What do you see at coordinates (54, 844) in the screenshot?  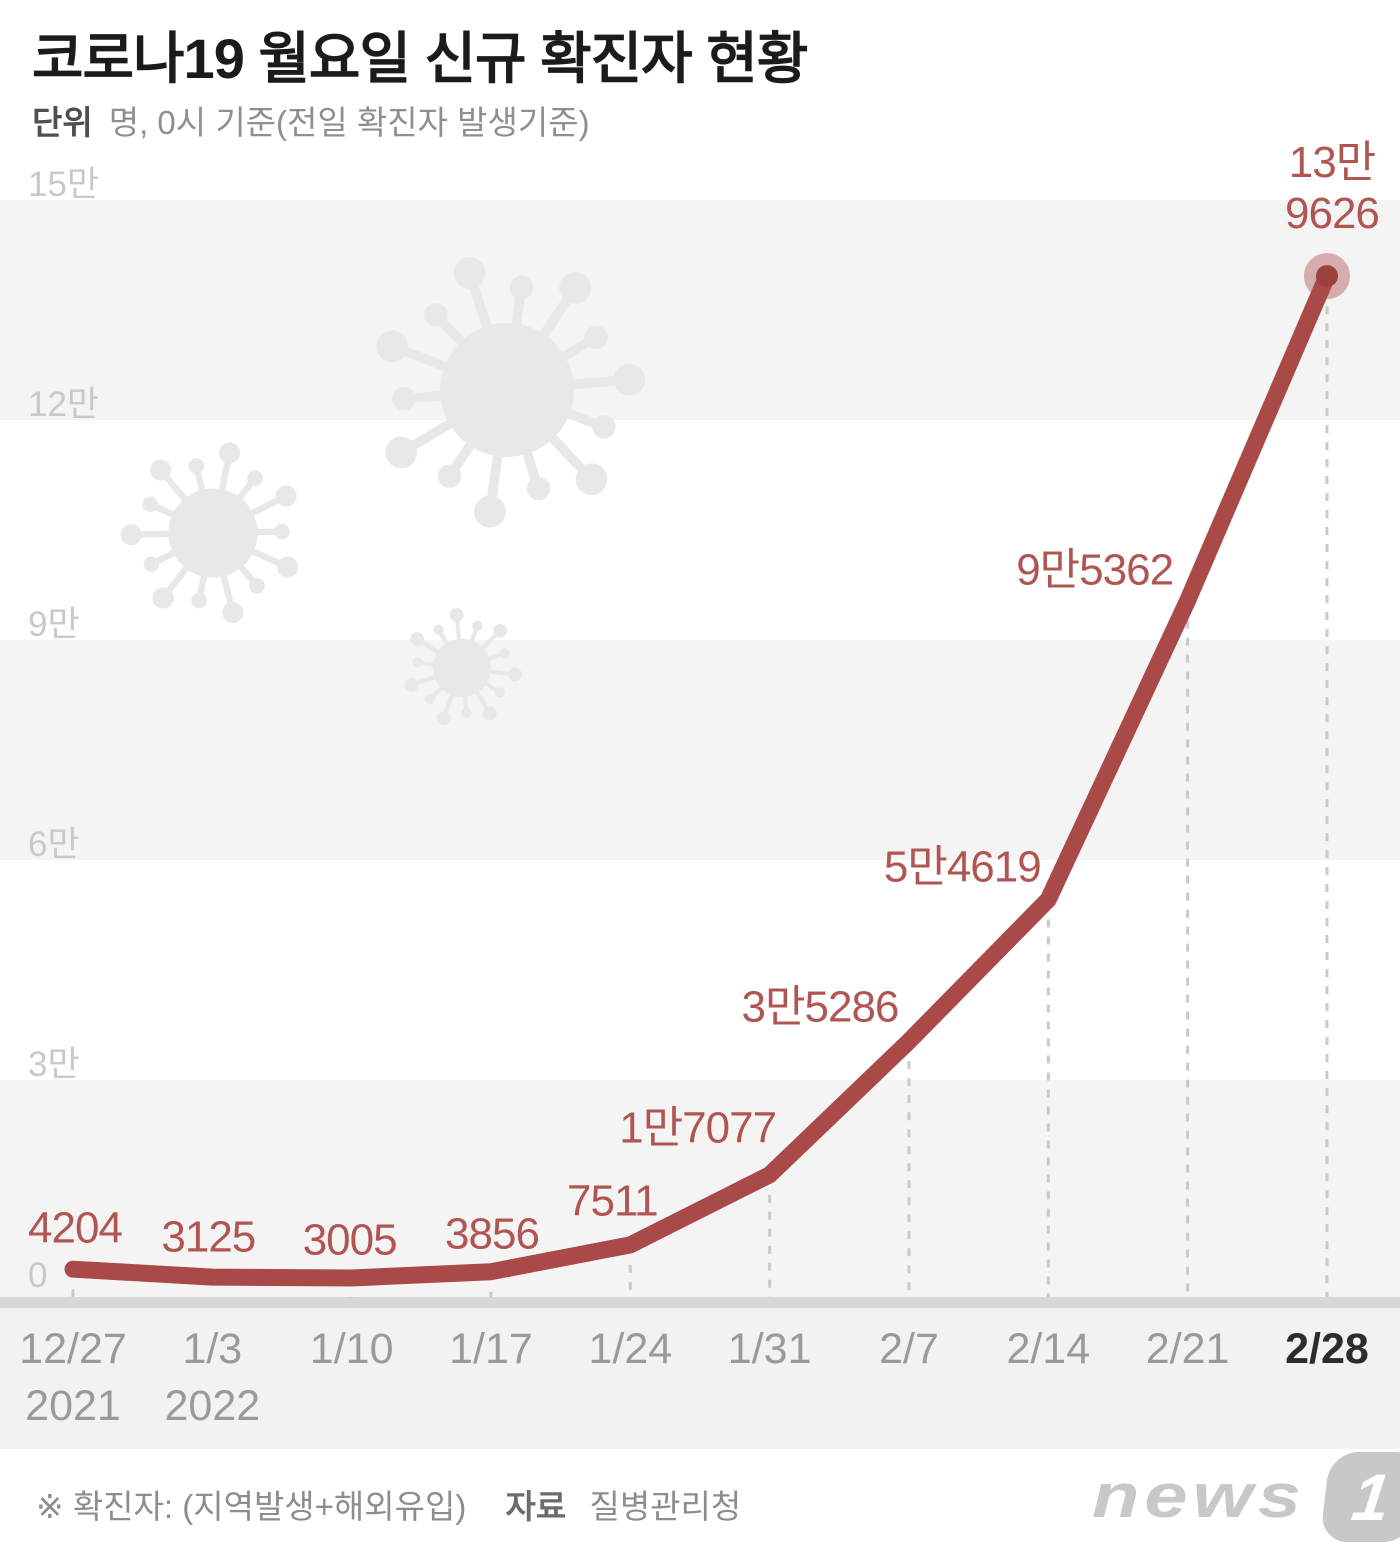 I see `y-tick-label: 6만` at bounding box center [54, 844].